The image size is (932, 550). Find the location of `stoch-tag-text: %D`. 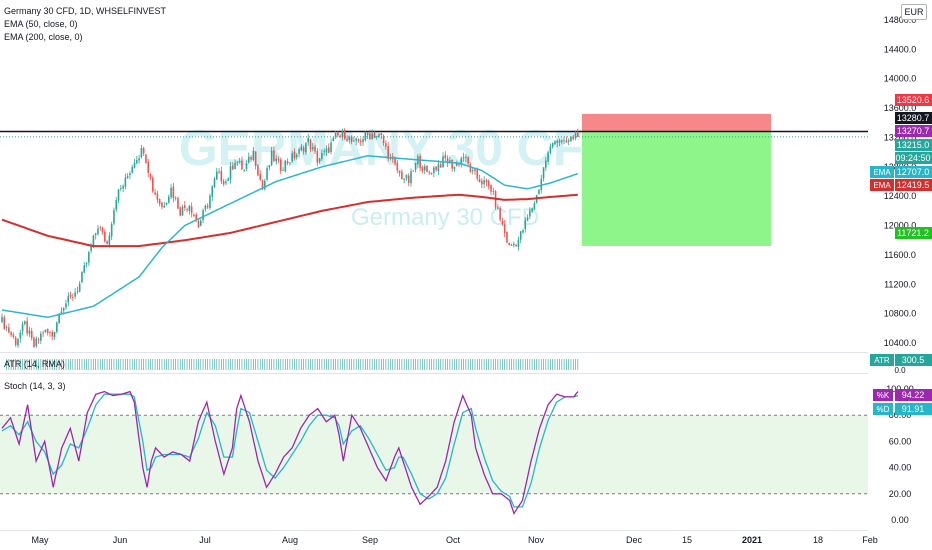

stoch-tag-text: %D is located at coordinates (883, 409).